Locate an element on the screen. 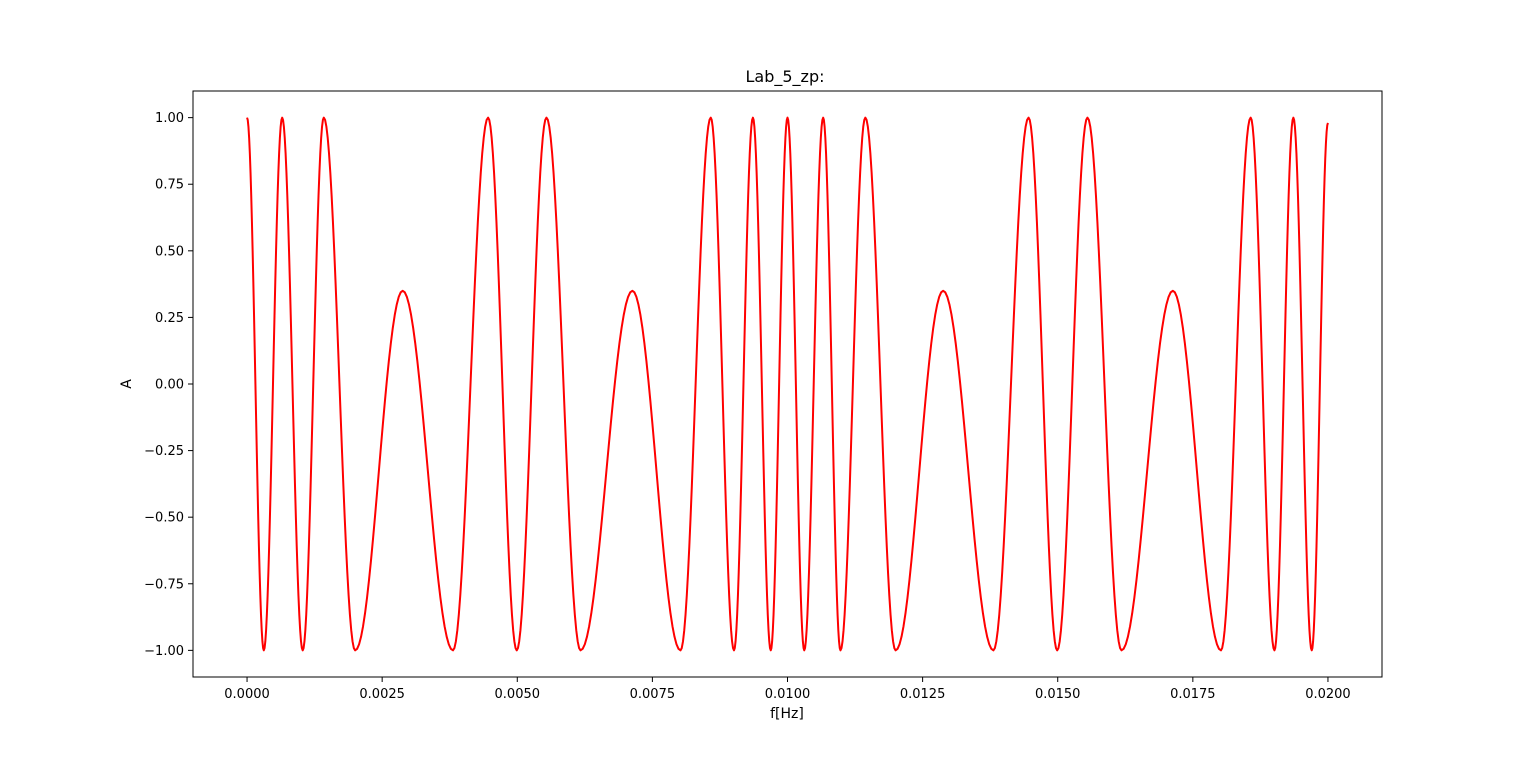  y-tick-label: −0.50 is located at coordinates (164, 518).